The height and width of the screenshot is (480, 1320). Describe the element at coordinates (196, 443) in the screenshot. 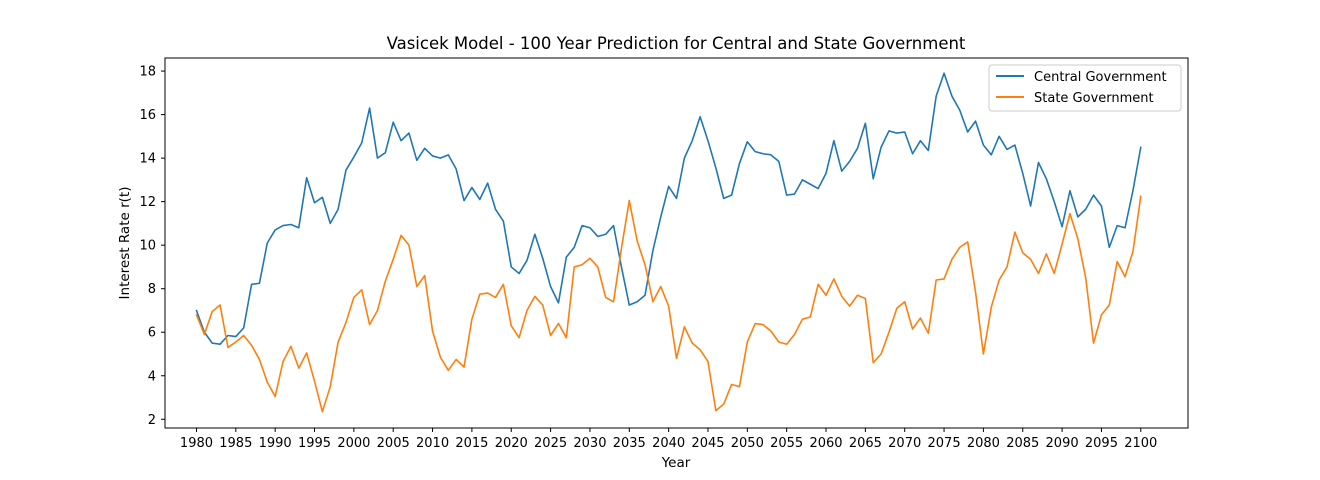

I see `x-tick-label: 1980` at that location.